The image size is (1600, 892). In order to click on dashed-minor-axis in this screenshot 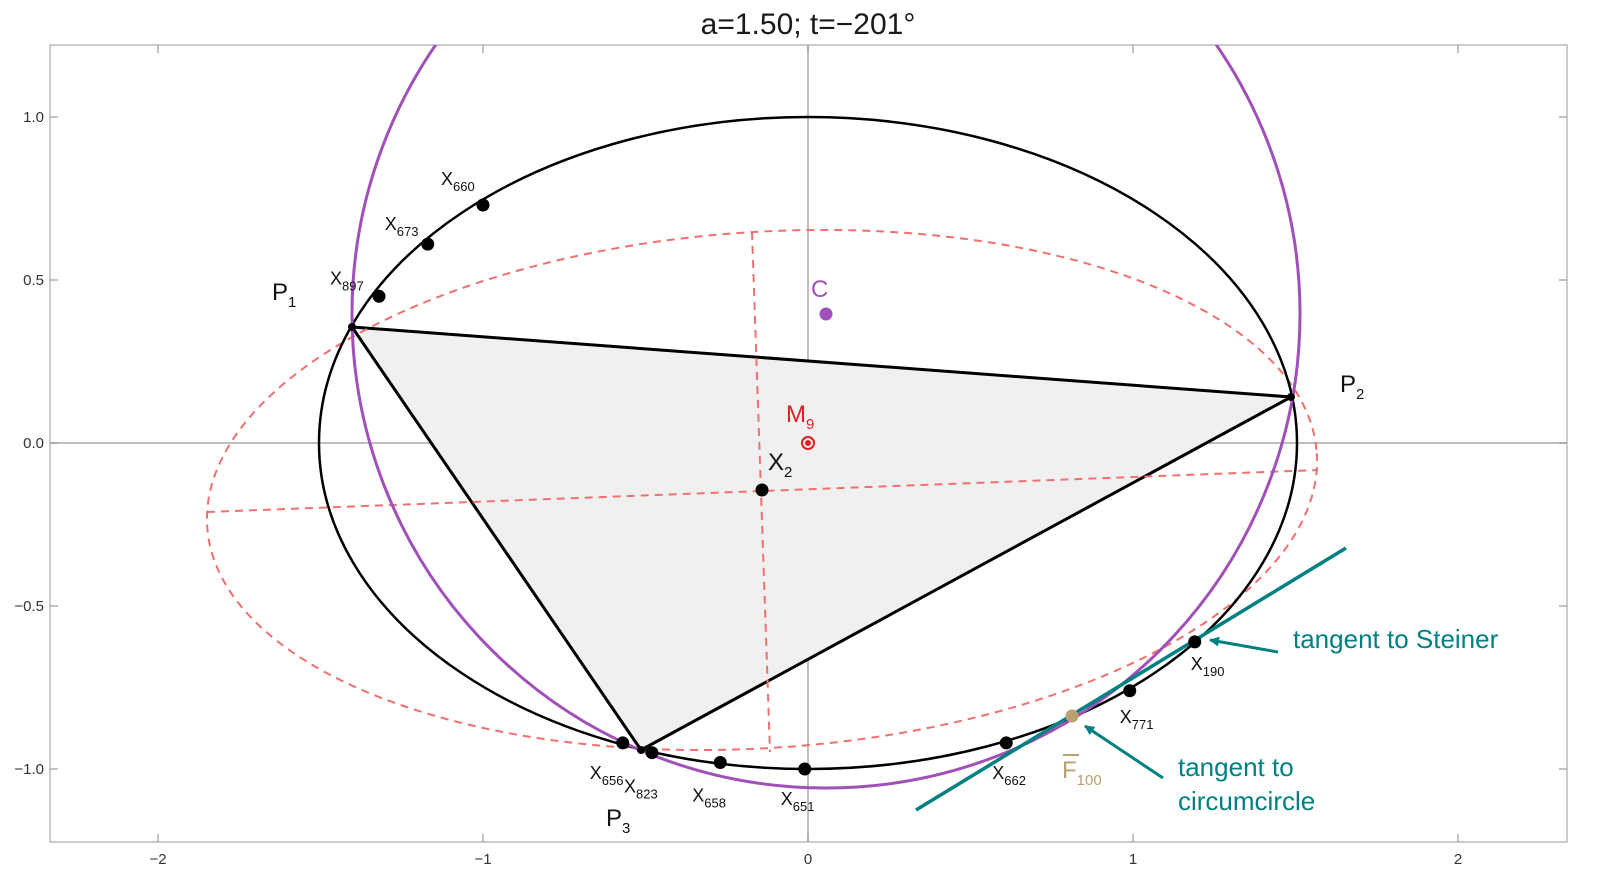, I will do `click(761, 492)`.